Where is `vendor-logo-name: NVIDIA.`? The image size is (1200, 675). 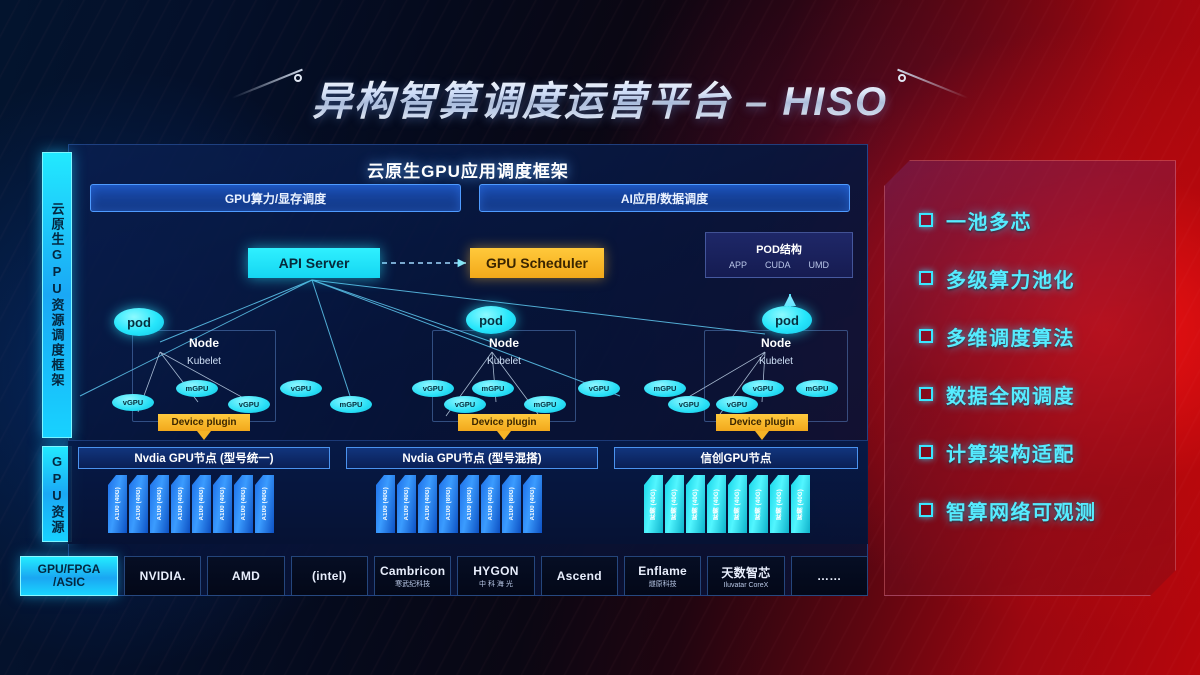 vendor-logo-name: NVIDIA. is located at coordinates (162, 576).